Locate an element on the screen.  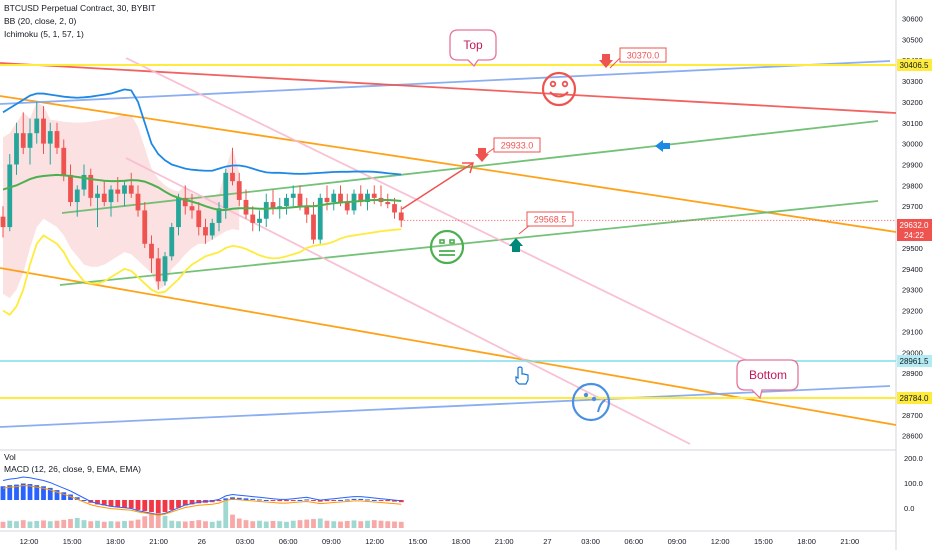
y-tick-label: 30000 is located at coordinates (912, 144).